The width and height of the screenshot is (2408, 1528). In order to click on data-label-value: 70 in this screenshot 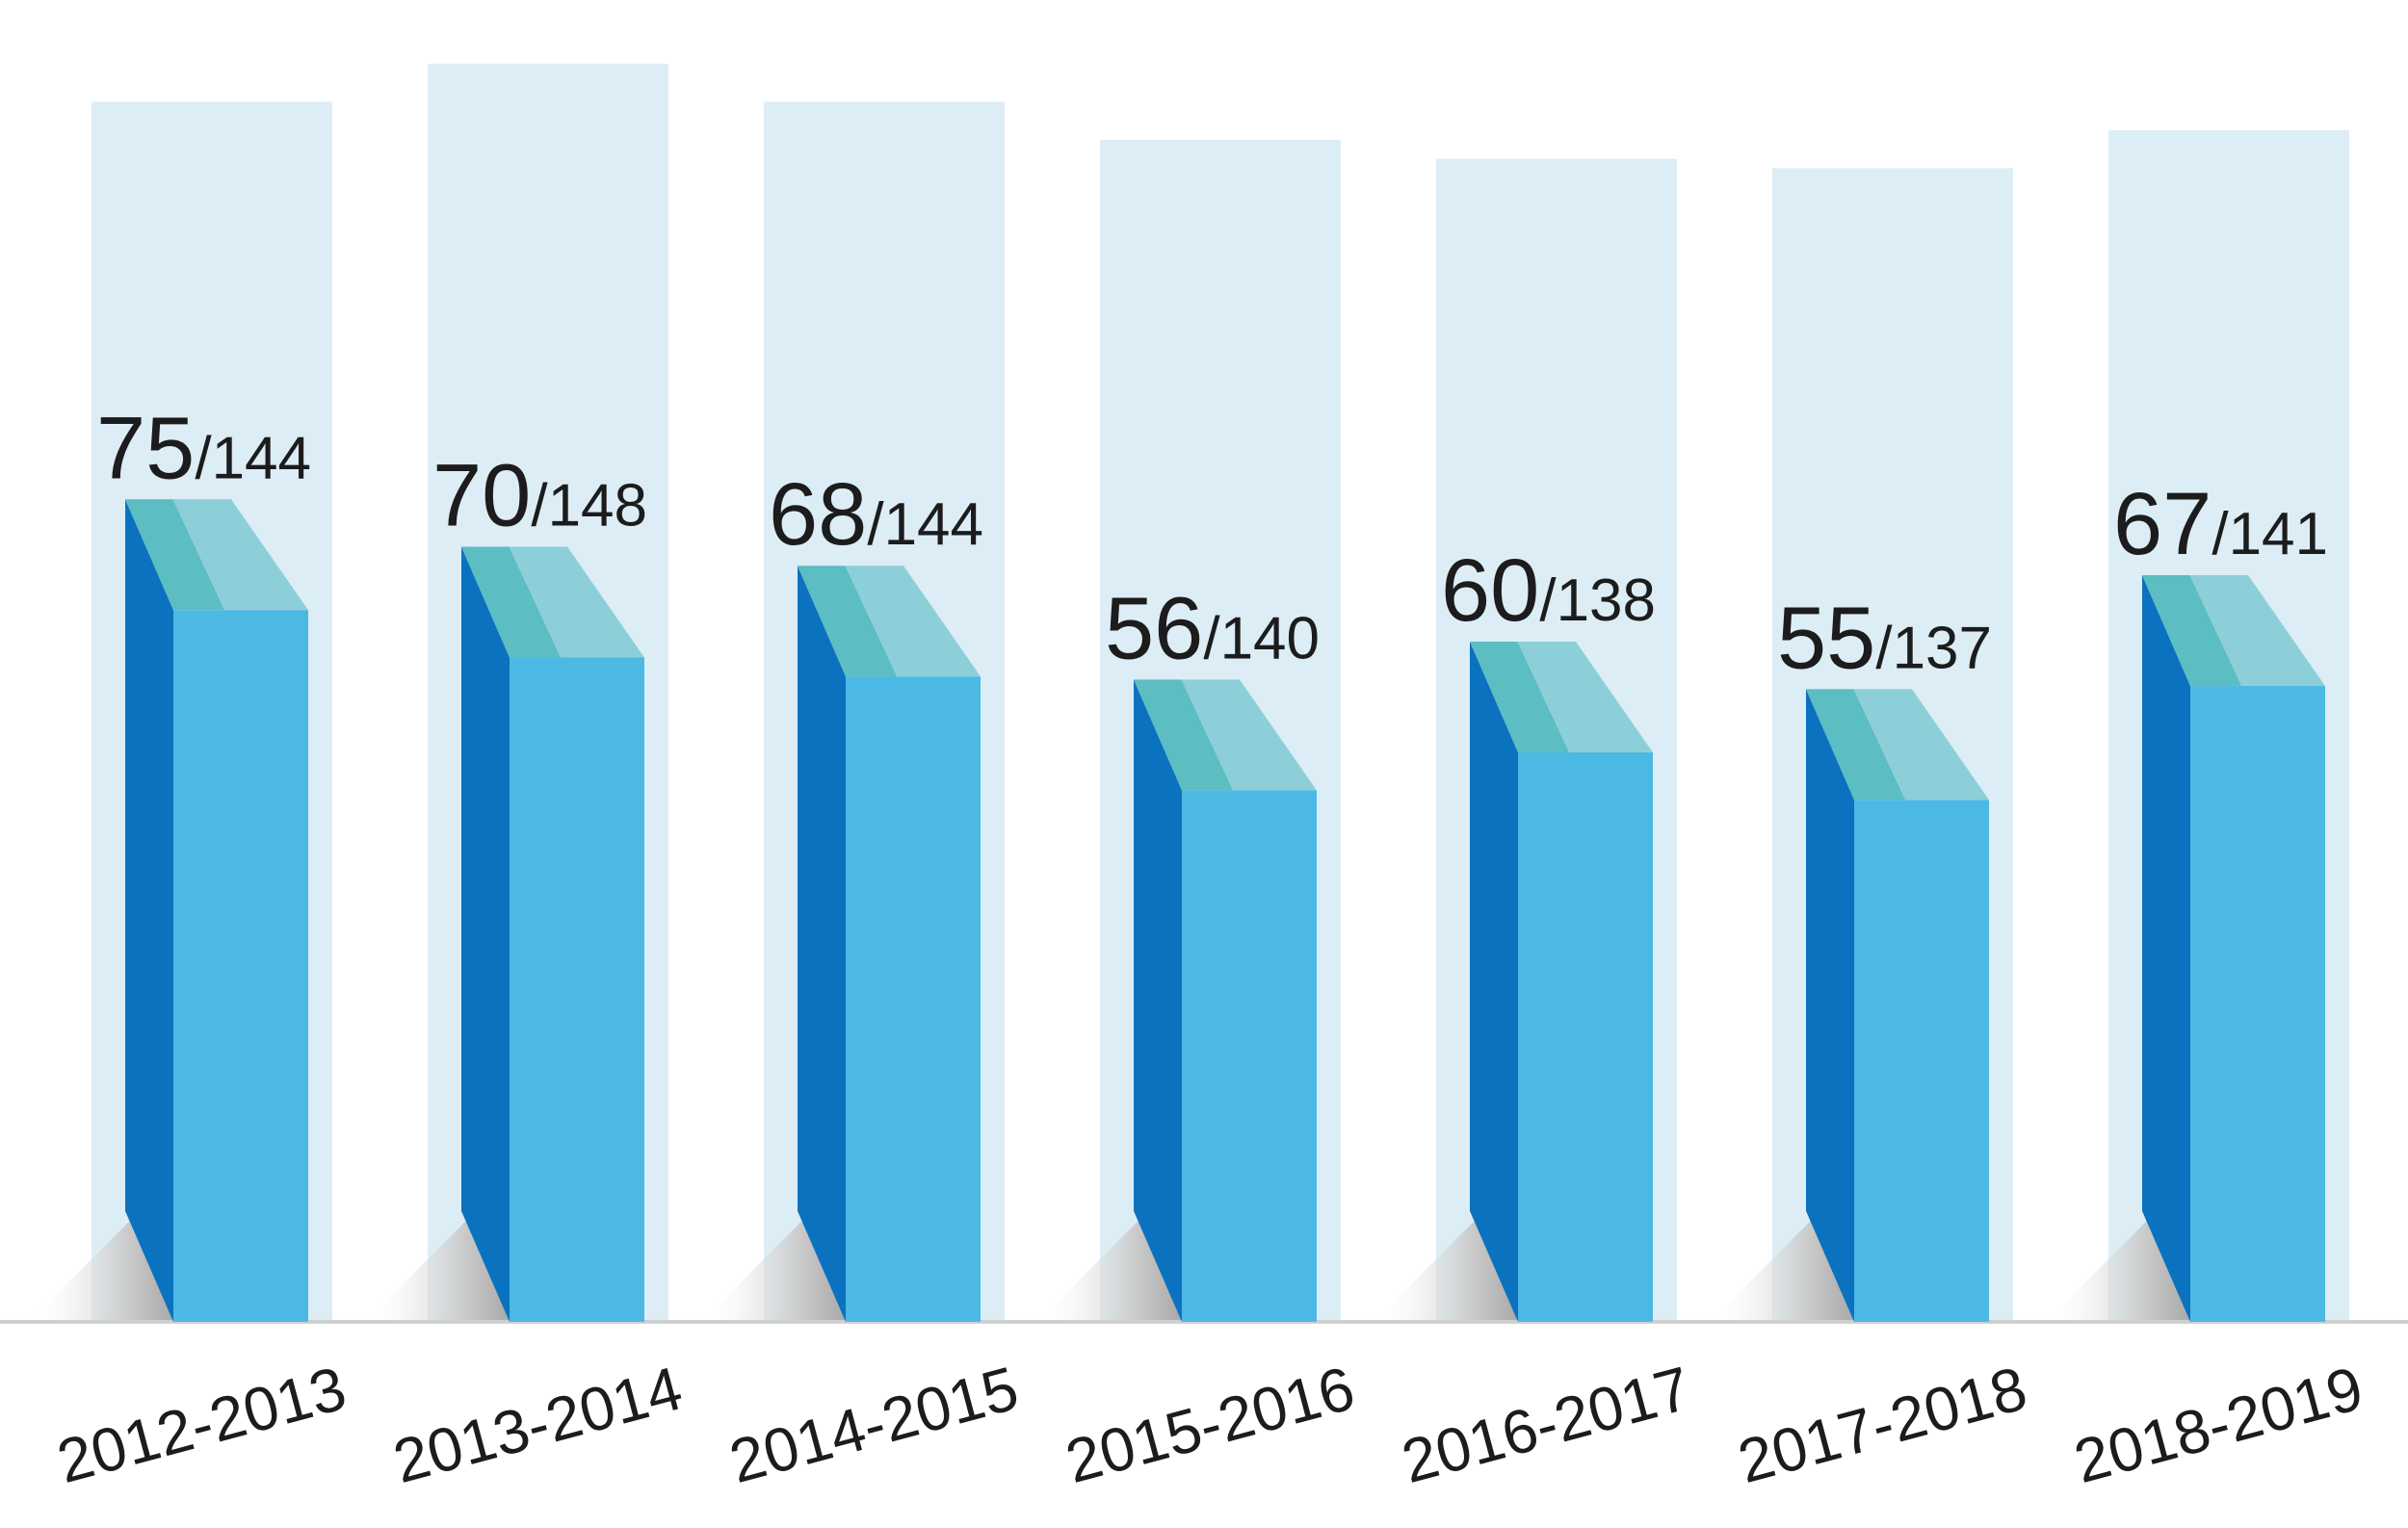, I will do `click(481, 496)`.